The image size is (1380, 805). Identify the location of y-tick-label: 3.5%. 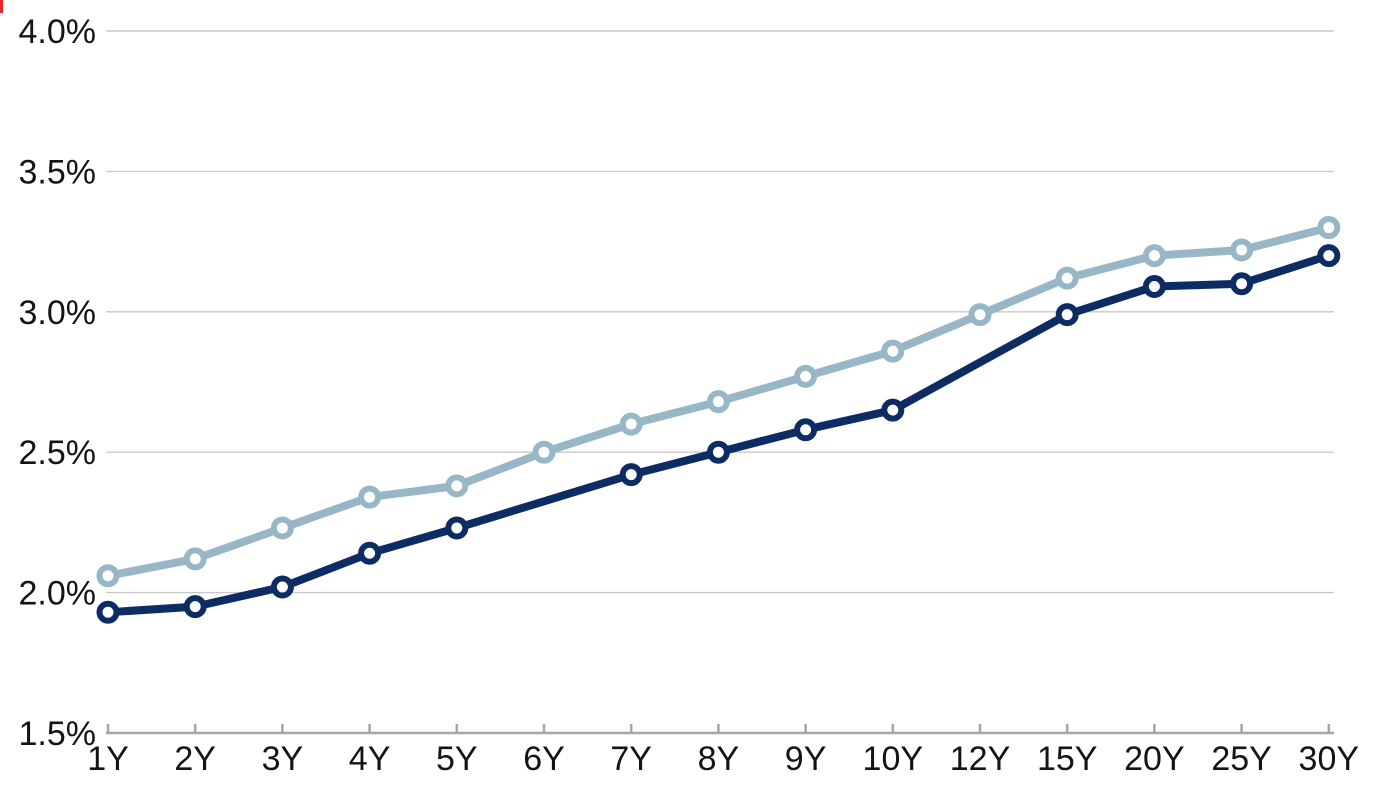
(58, 172).